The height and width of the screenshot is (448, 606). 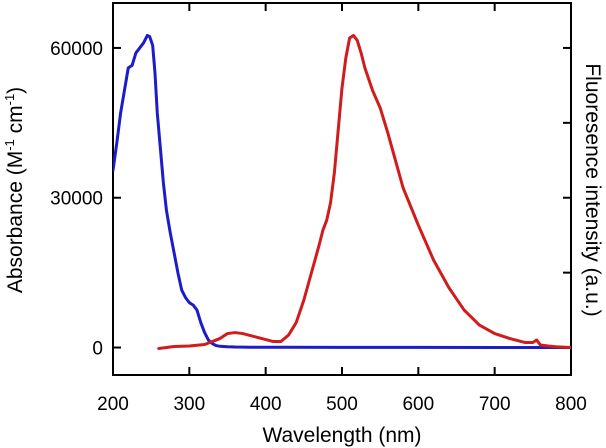 What do you see at coordinates (189, 404) in the screenshot?
I see `x-tick-label-300: 300` at bounding box center [189, 404].